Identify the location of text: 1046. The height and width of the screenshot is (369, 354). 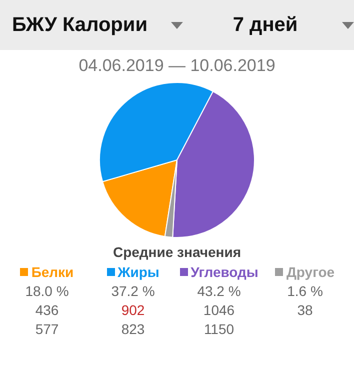
(219, 310).